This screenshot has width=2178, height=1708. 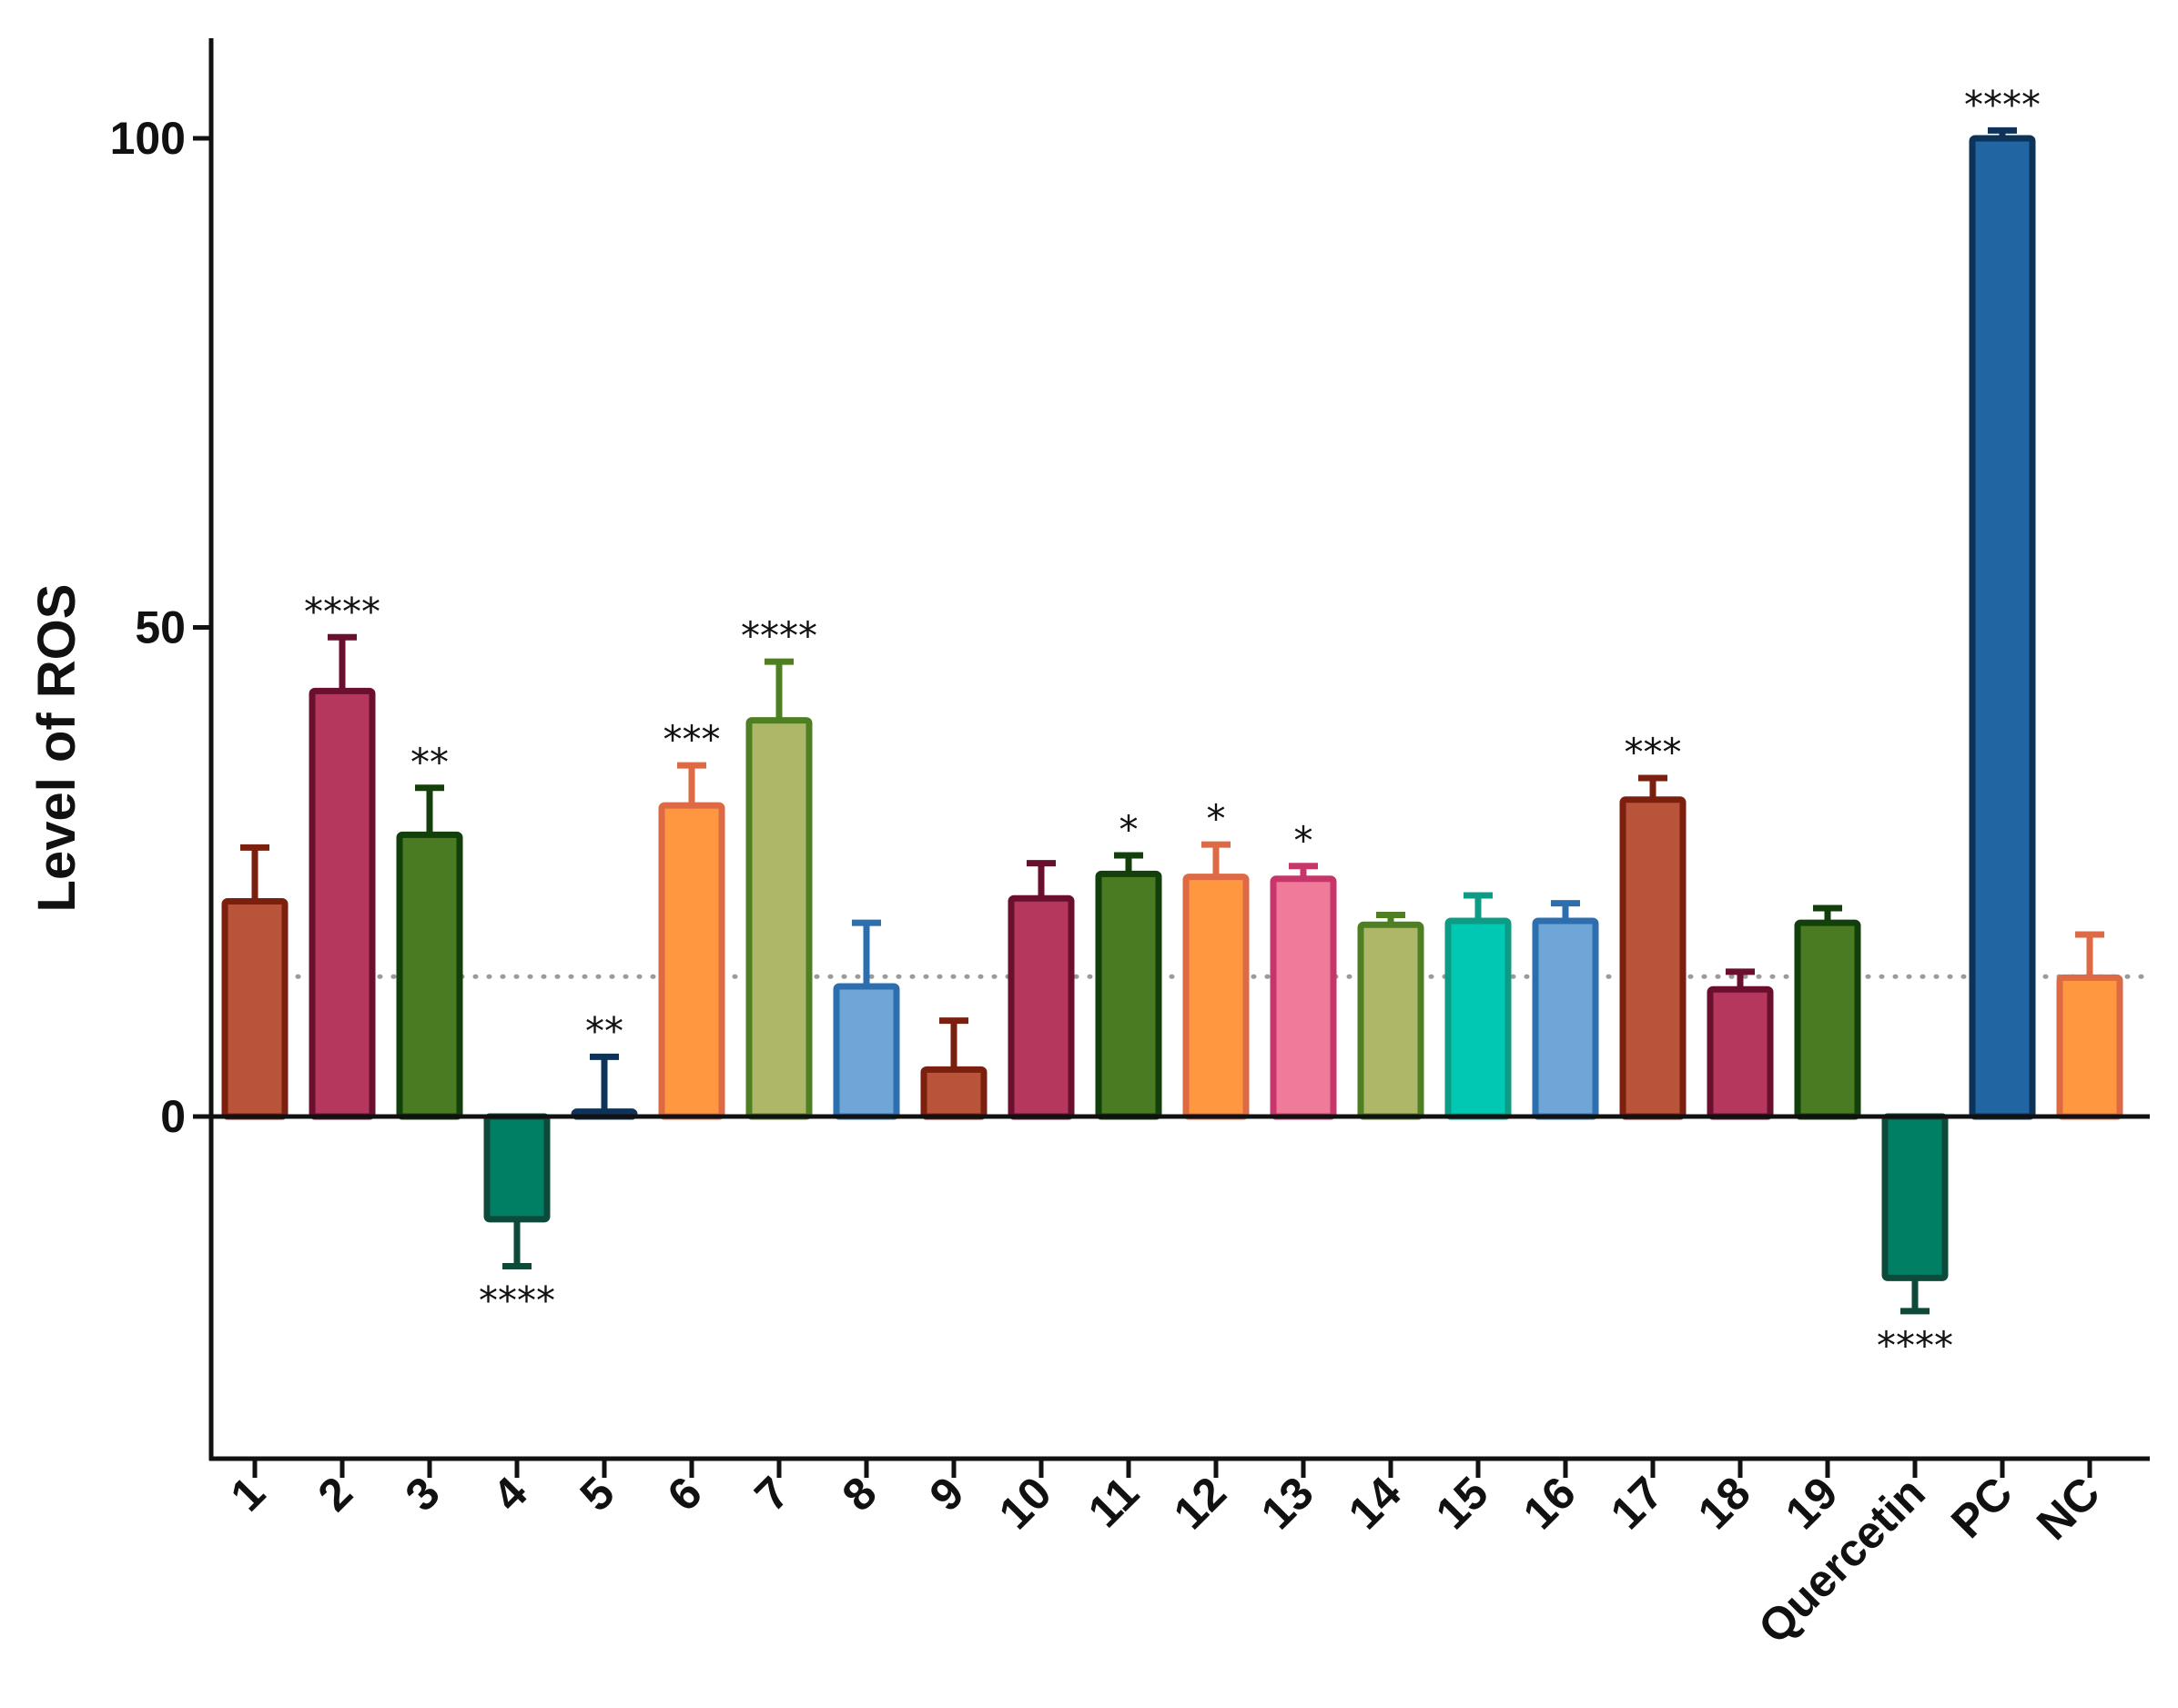 I want to click on x-tick-label: 13, so click(x=1287, y=1503).